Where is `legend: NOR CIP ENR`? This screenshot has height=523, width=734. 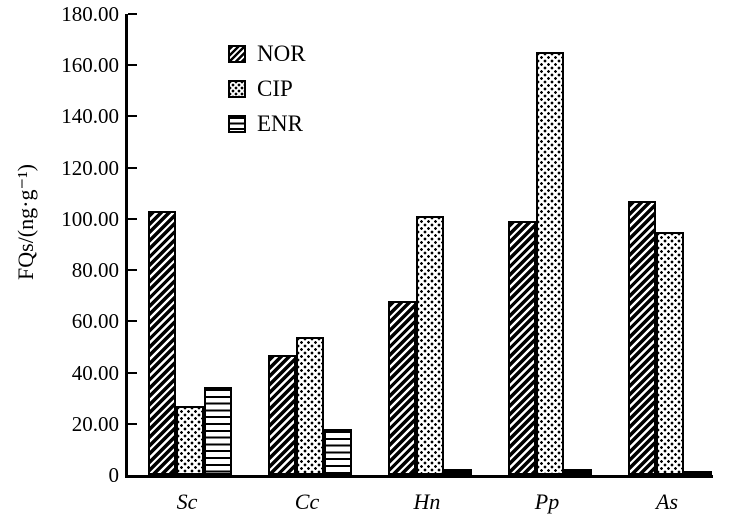
legend: NOR CIP ENR is located at coordinates (267, 89).